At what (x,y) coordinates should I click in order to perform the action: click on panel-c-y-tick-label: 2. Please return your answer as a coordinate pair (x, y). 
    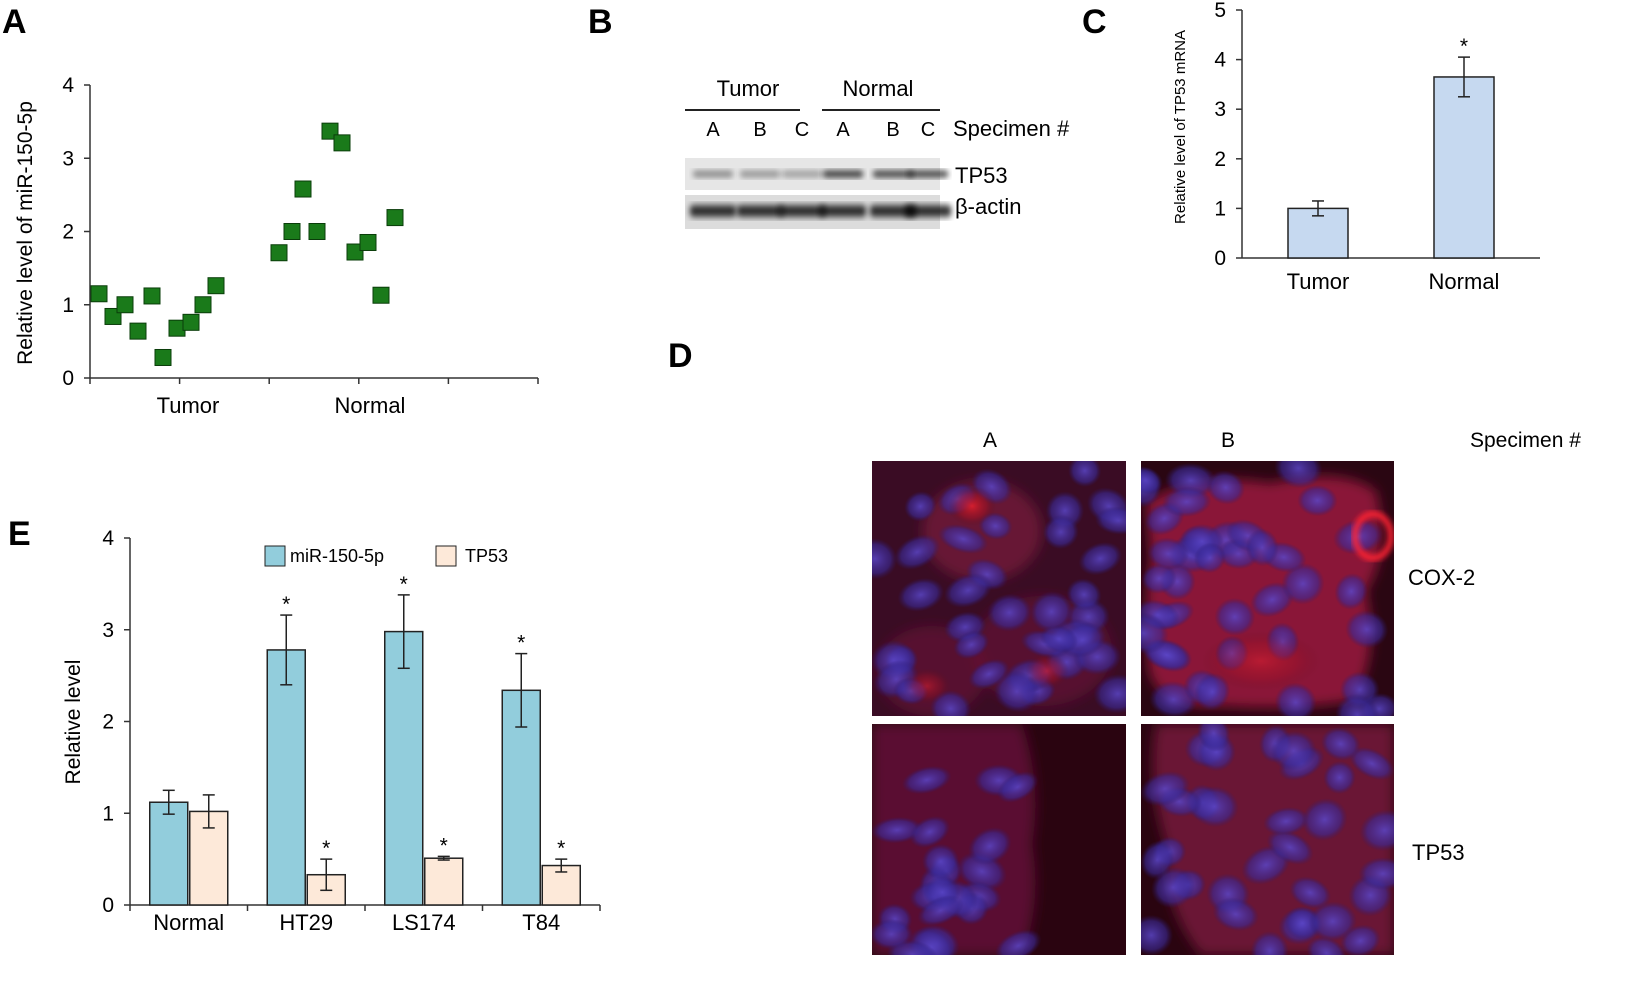
    Looking at the image, I should click on (1220, 159).